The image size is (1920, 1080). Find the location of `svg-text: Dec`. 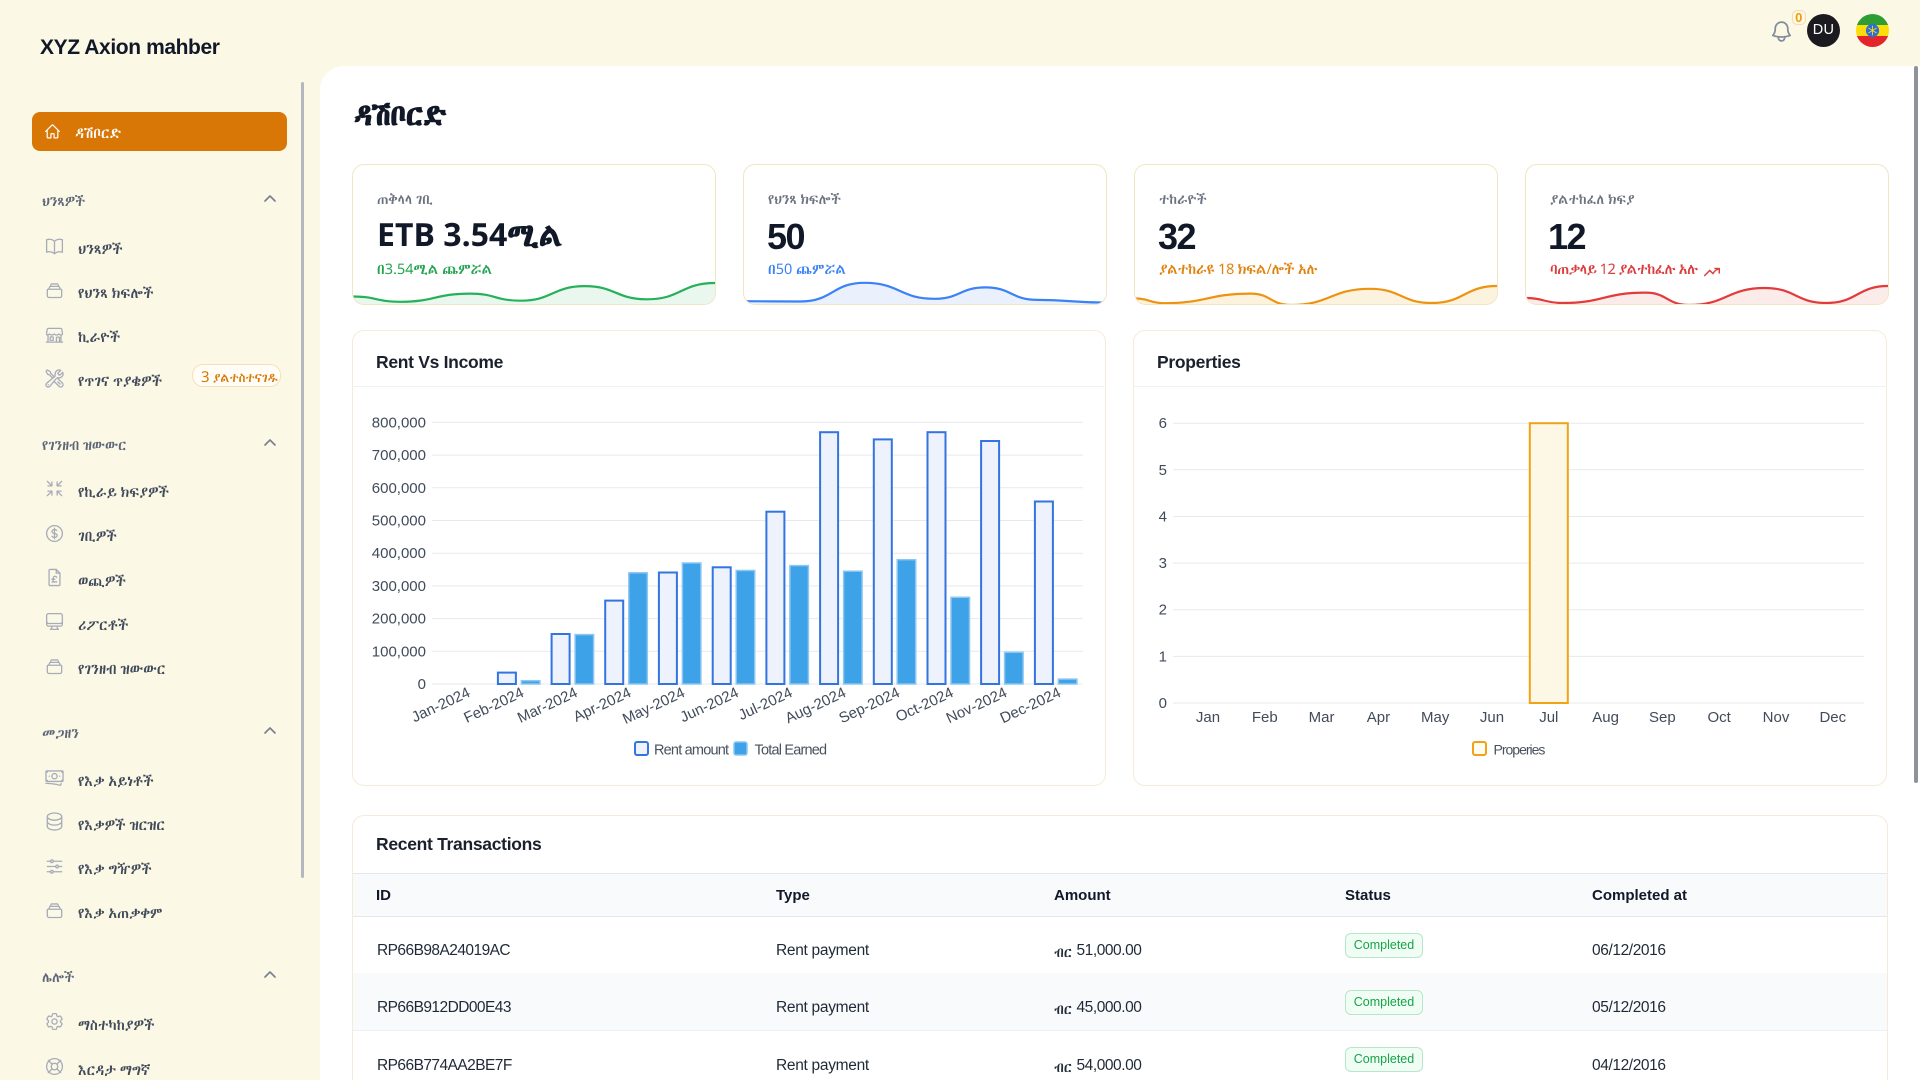

svg-text: Dec is located at coordinates (1832, 717).